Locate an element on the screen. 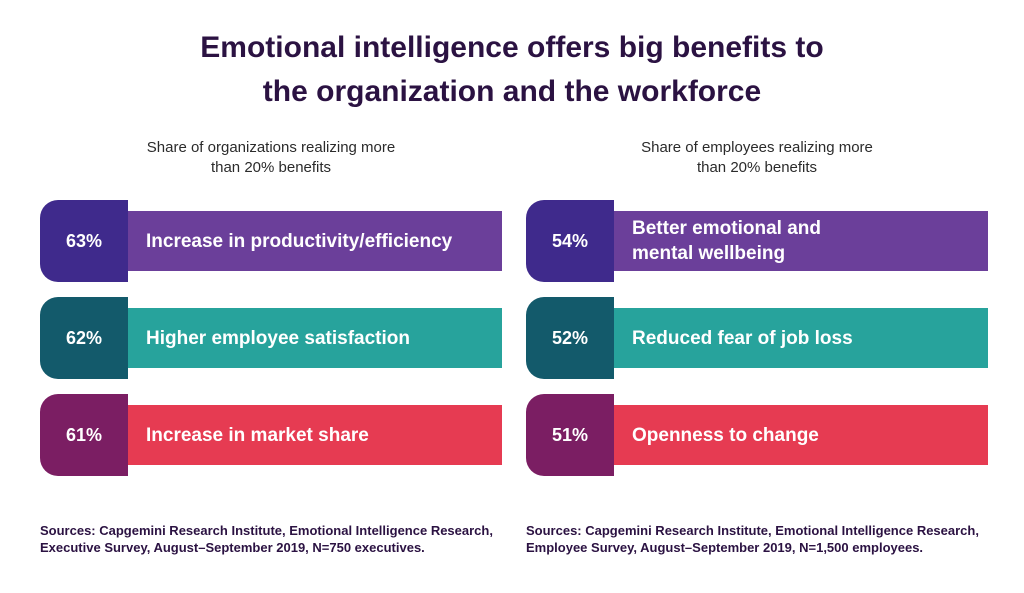 The image size is (1024, 593). emp-value-2: 52% is located at coordinates (570, 338).